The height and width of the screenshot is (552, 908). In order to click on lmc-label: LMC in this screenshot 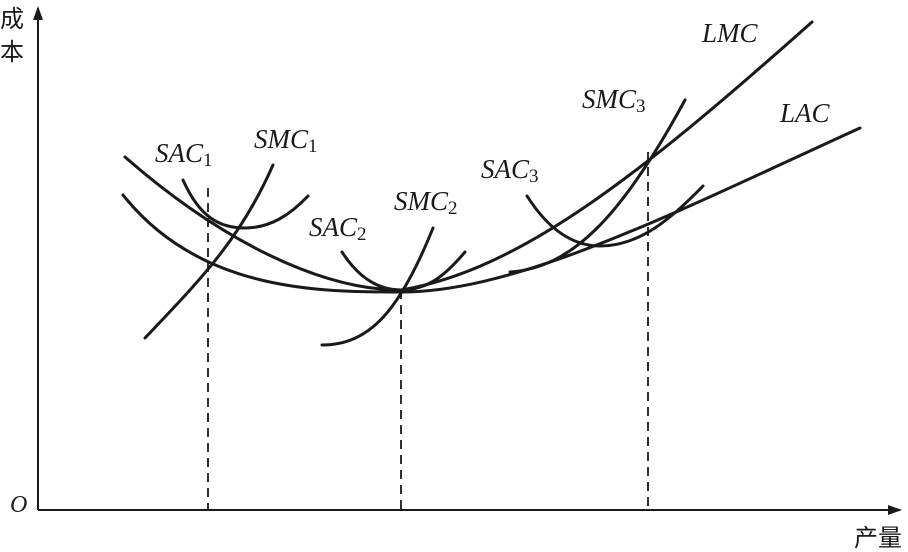, I will do `click(730, 33)`.